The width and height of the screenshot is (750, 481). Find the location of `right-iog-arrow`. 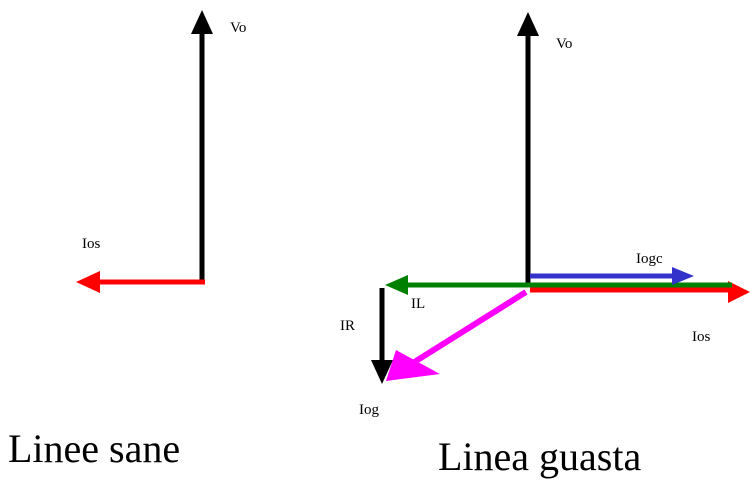

right-iog-arrow is located at coordinates (467, 329).